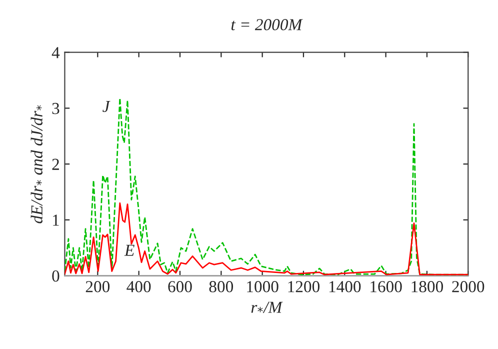  Describe the element at coordinates (180, 286) in the screenshot. I see `x-tick-label: 600` at that location.